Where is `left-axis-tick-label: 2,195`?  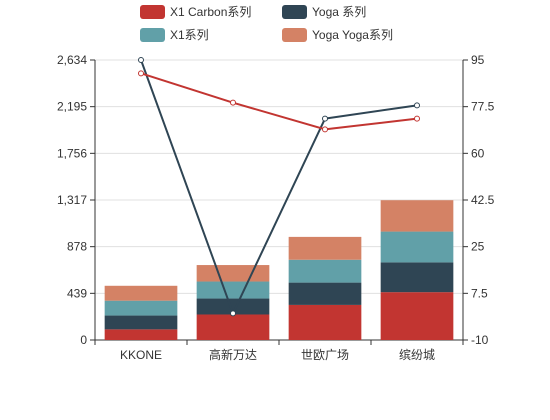 left-axis-tick-label: 2,195 is located at coordinates (72, 107).